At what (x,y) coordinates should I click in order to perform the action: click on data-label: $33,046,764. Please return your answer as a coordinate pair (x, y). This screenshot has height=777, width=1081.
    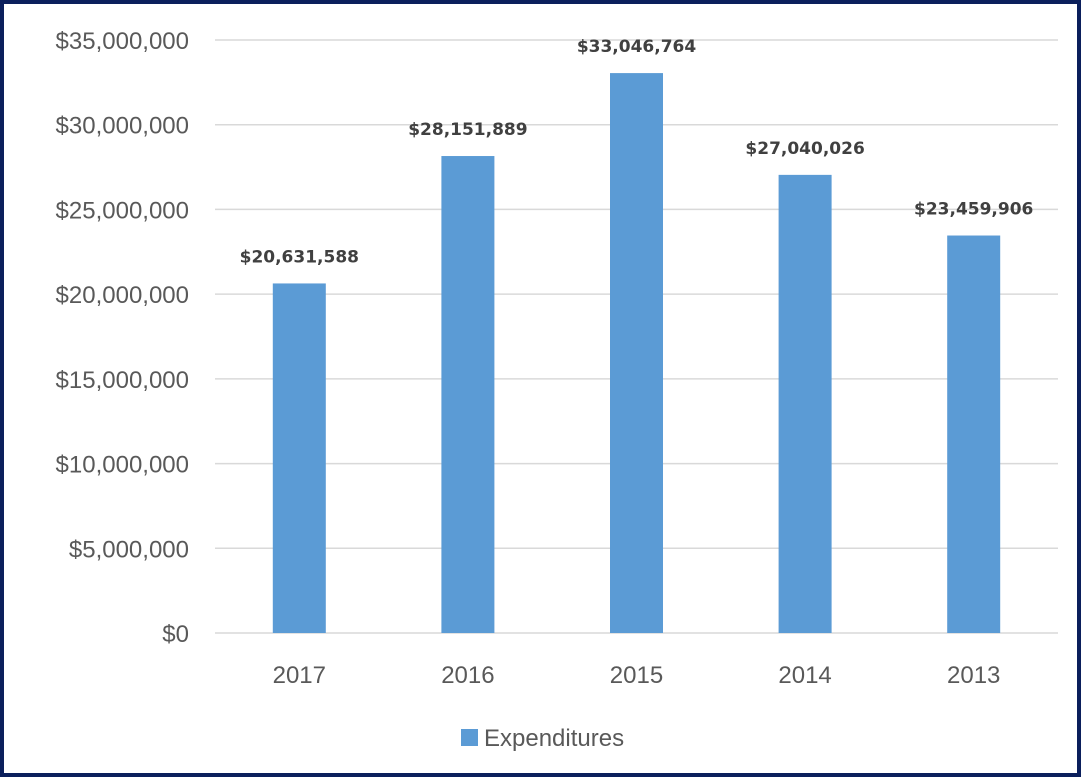
    Looking at the image, I should click on (637, 47).